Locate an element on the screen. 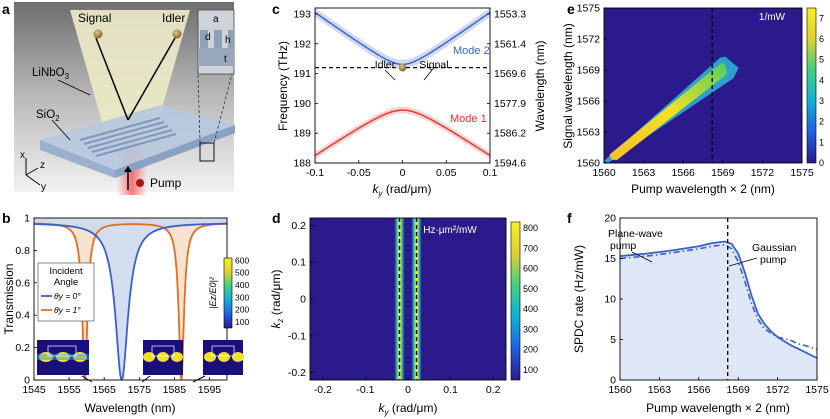 The image size is (830, 419). pump-photon is located at coordinates (140, 183).